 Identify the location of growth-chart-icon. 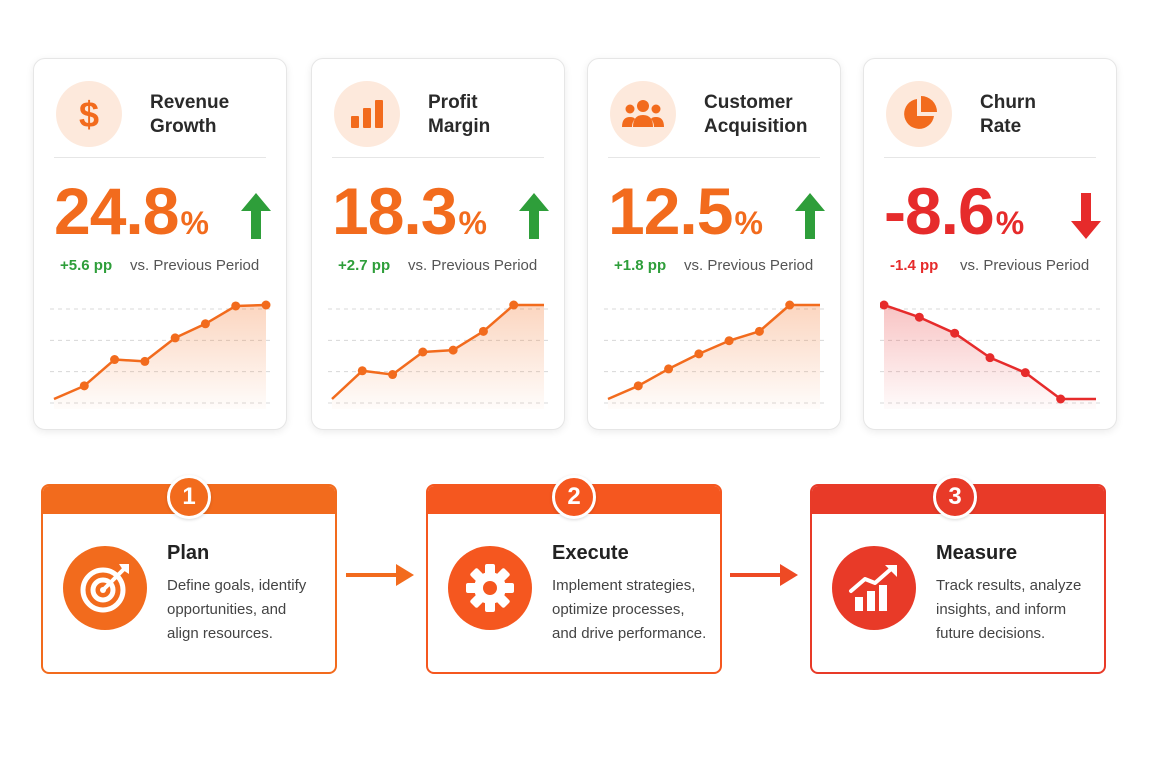
(874, 588).